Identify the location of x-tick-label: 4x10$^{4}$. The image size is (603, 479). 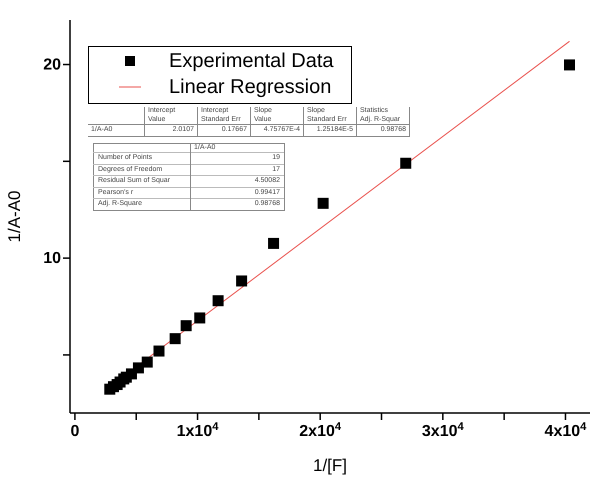
(566, 430).